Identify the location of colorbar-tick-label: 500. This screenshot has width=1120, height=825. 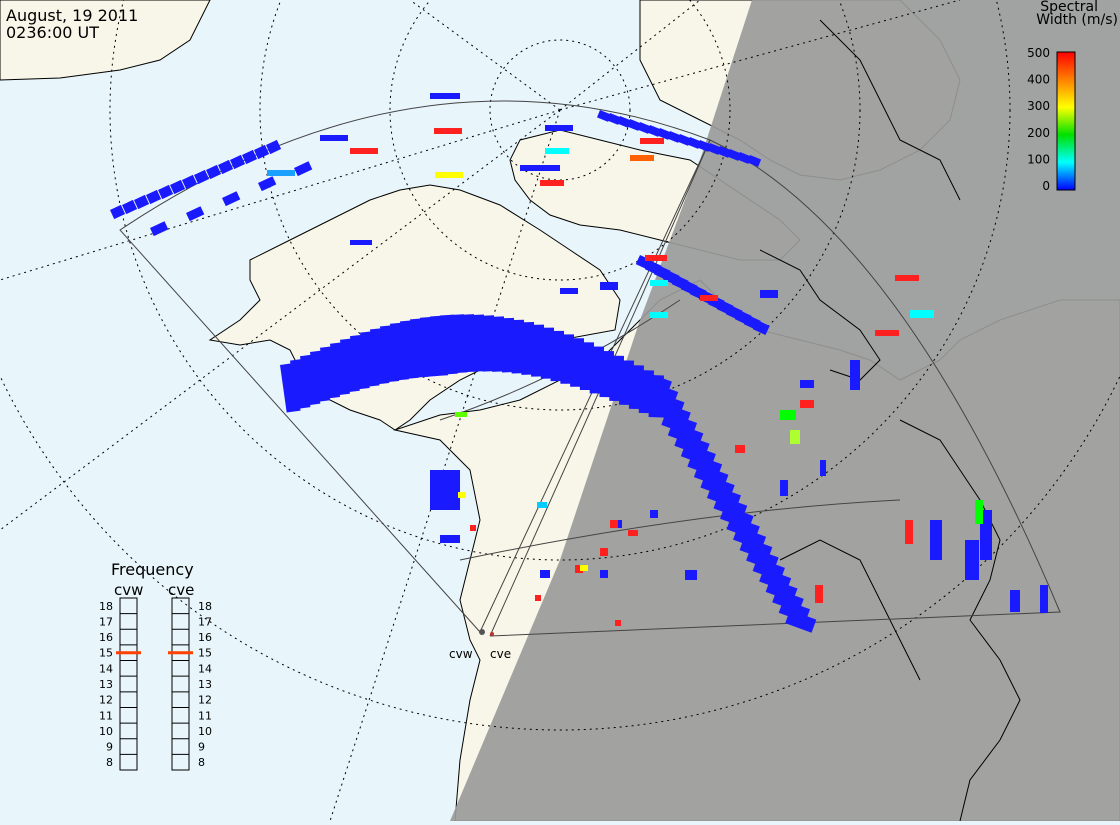
(1038, 53).